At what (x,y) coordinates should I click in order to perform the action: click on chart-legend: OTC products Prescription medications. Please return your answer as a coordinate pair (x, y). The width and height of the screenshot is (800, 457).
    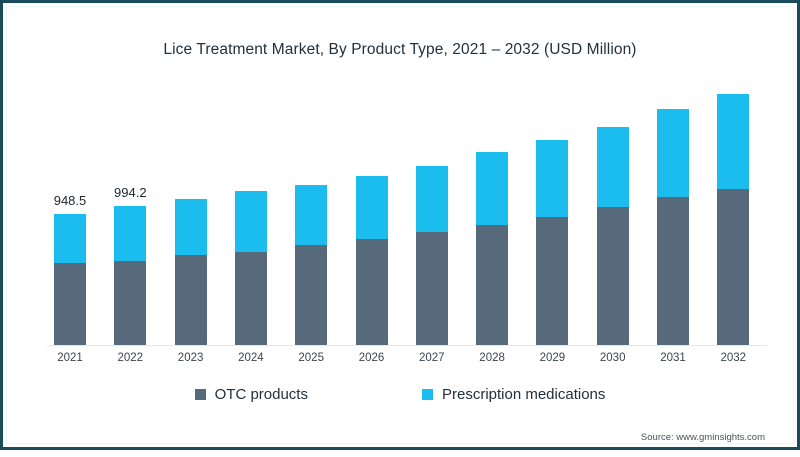
    Looking at the image, I should click on (400, 394).